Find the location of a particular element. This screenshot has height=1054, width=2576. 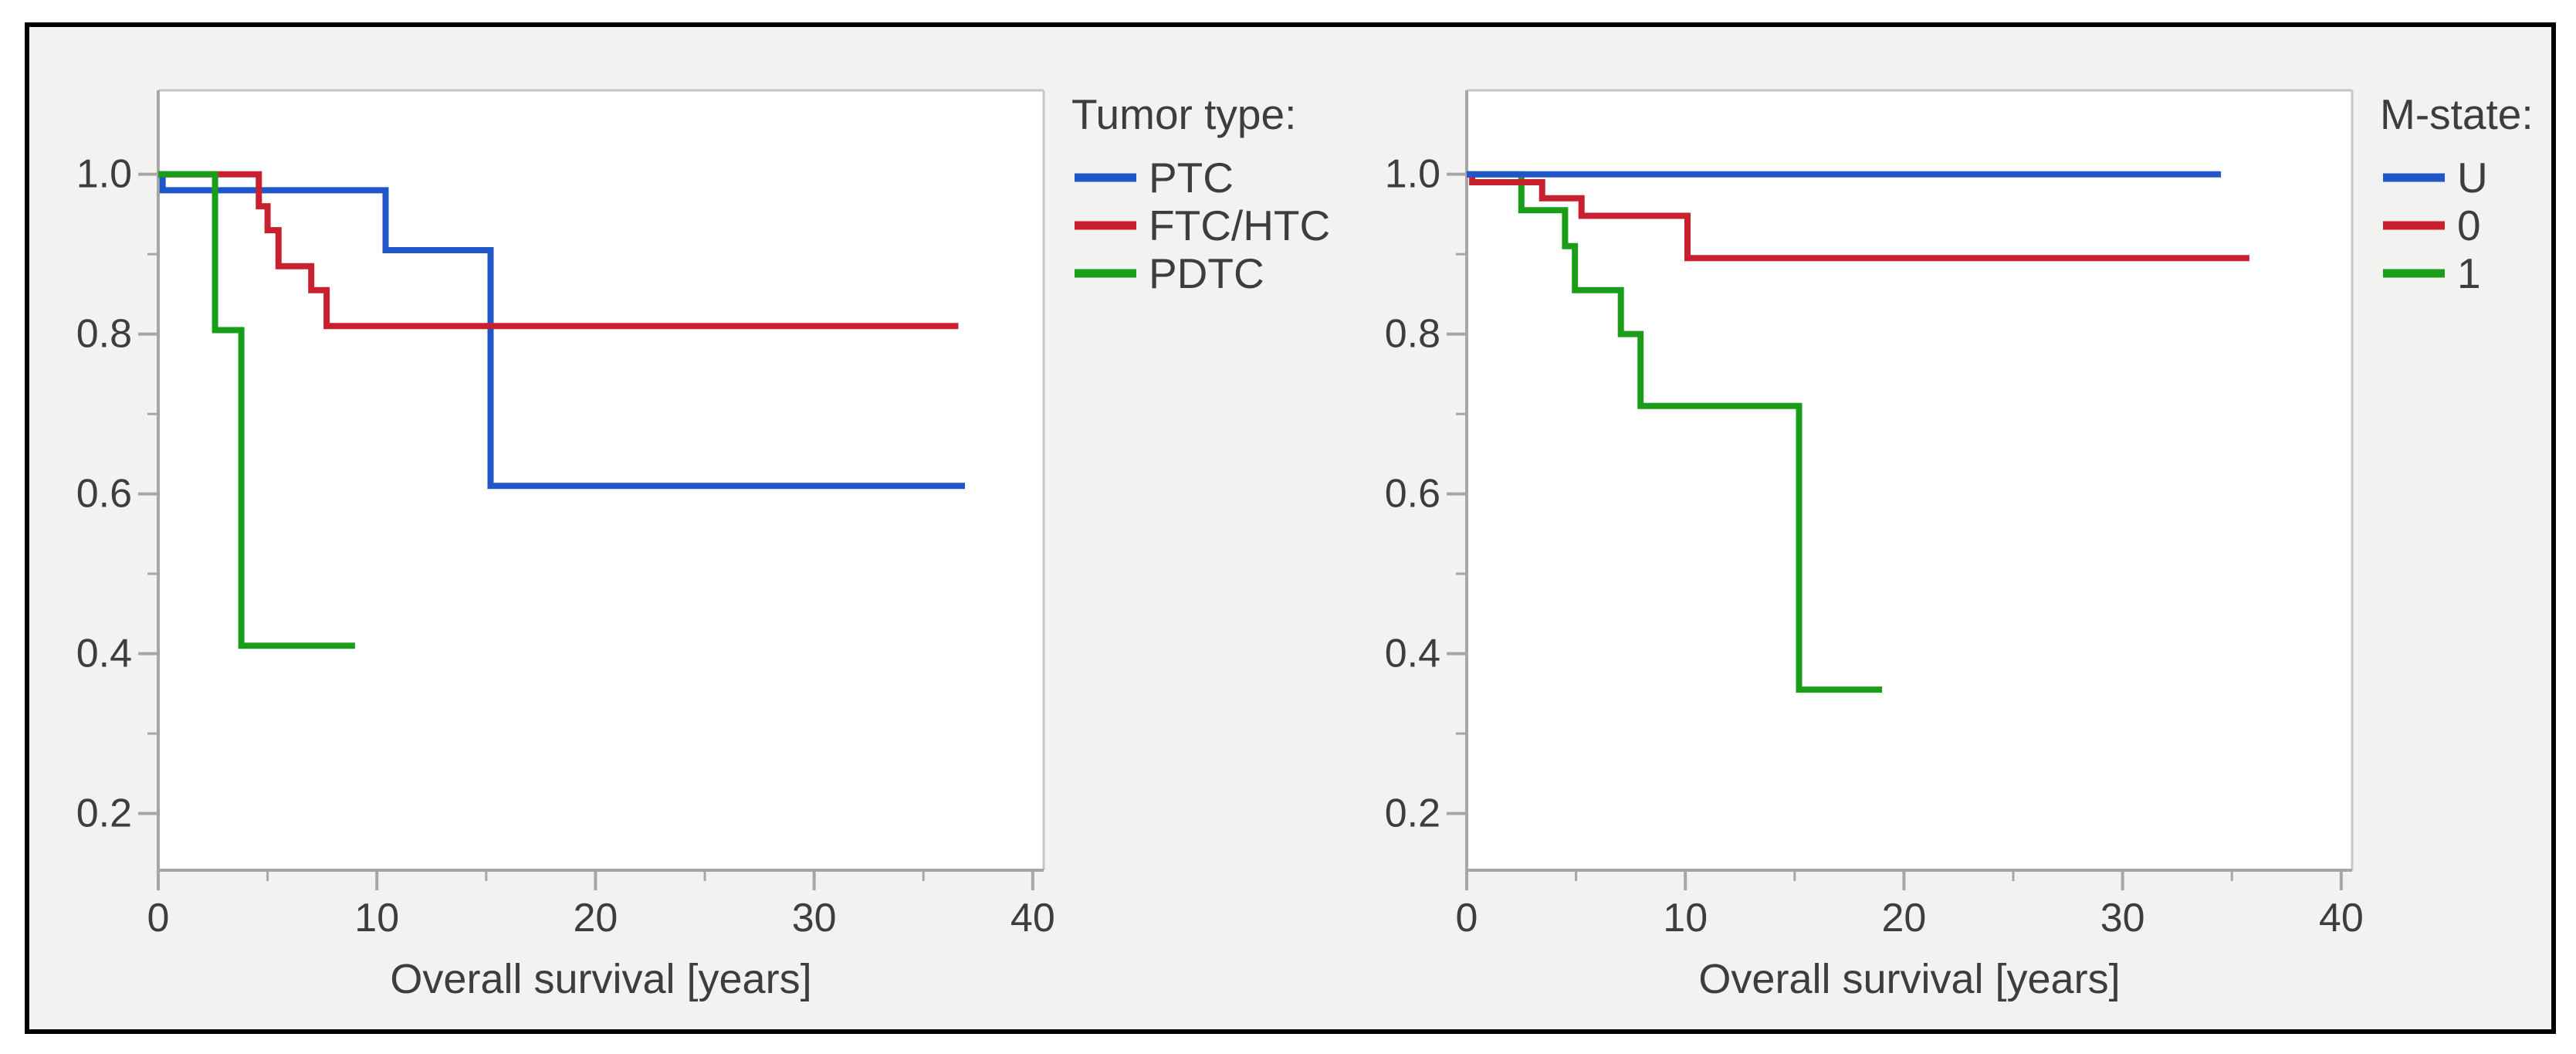

legend-m-state: M-state: U01 is located at coordinates (2457, 194).